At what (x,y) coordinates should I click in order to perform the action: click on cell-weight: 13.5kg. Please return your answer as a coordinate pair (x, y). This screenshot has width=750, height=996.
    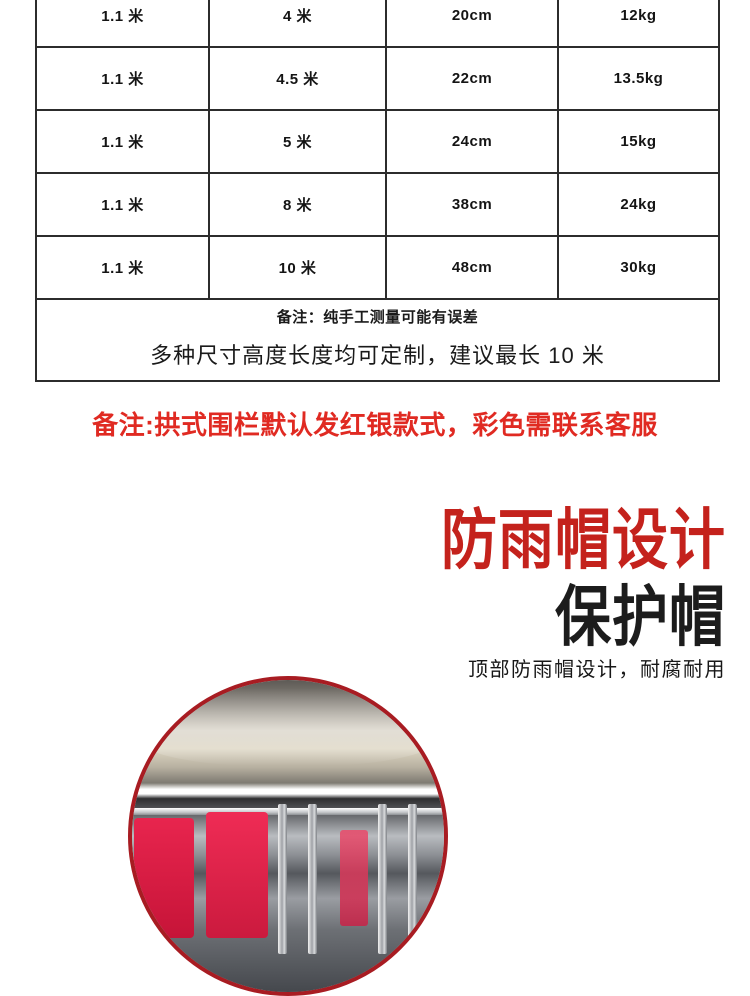
    Looking at the image, I should click on (638, 78).